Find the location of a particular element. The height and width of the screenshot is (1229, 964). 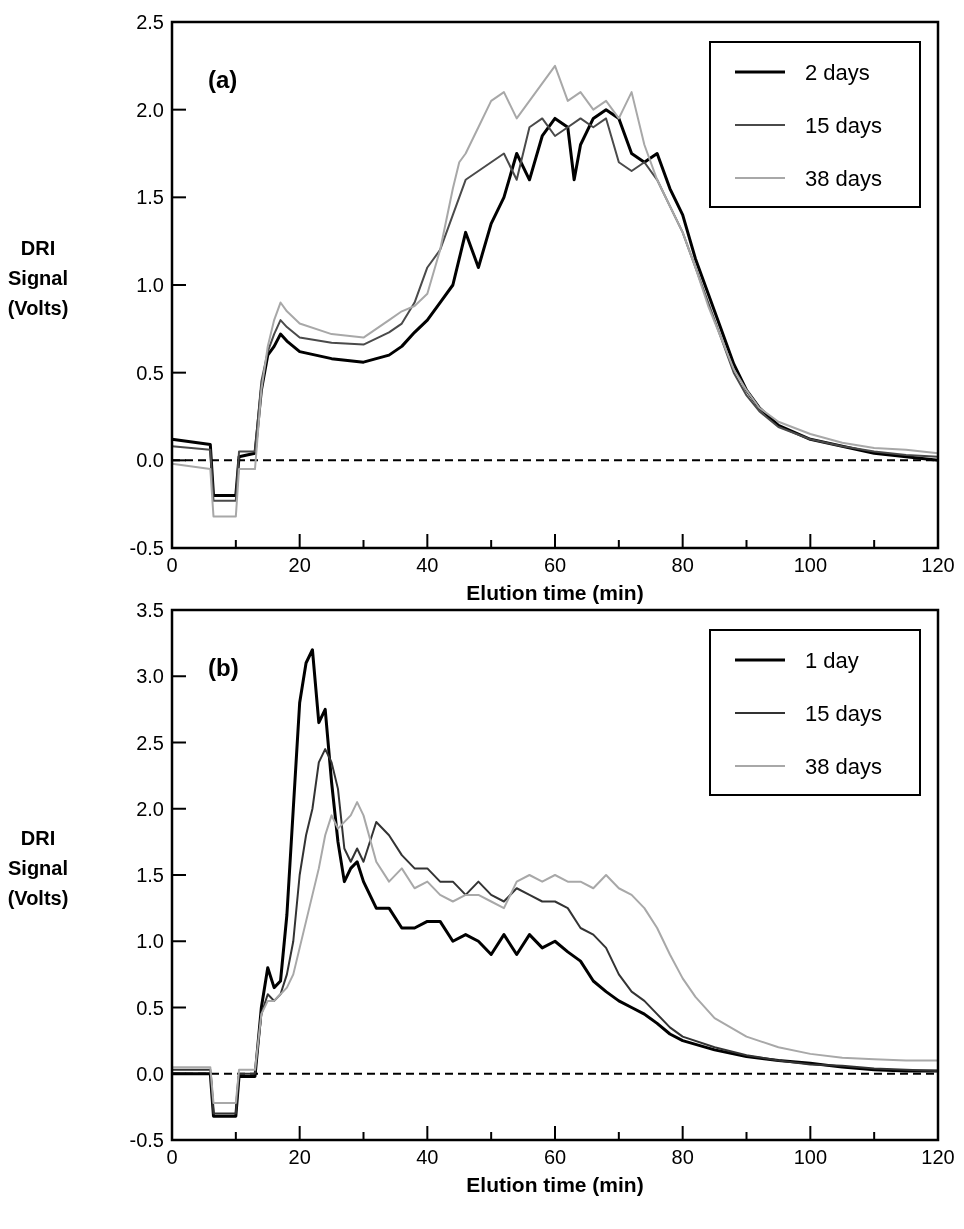

y-tick-label: 3.5 is located at coordinates (150, 610).